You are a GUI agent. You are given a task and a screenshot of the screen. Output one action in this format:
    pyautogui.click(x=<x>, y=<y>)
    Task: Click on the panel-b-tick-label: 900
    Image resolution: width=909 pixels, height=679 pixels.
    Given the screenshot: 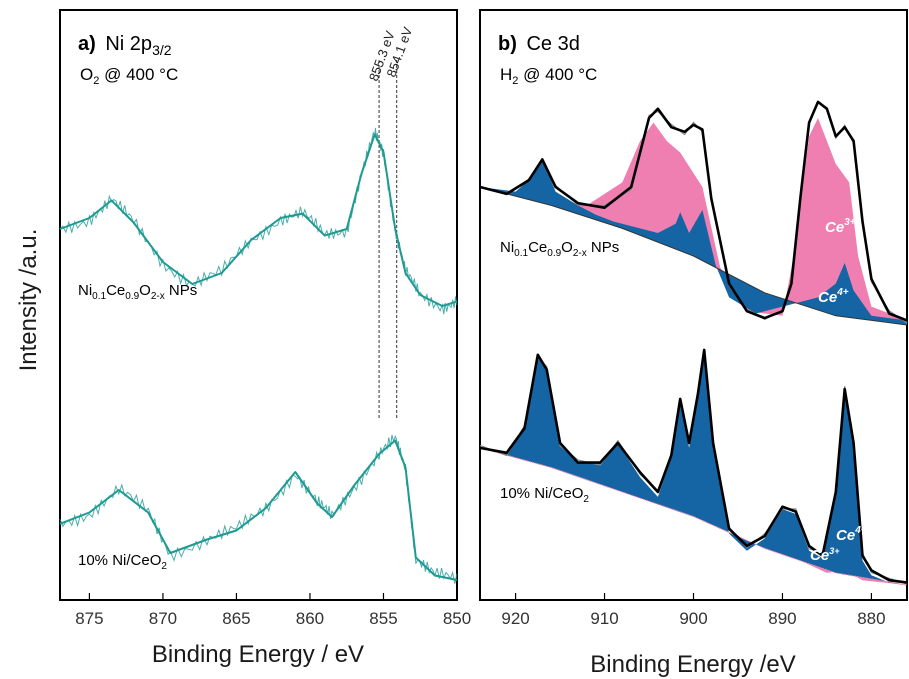 What is the action you would take?
    pyautogui.click(x=693, y=618)
    